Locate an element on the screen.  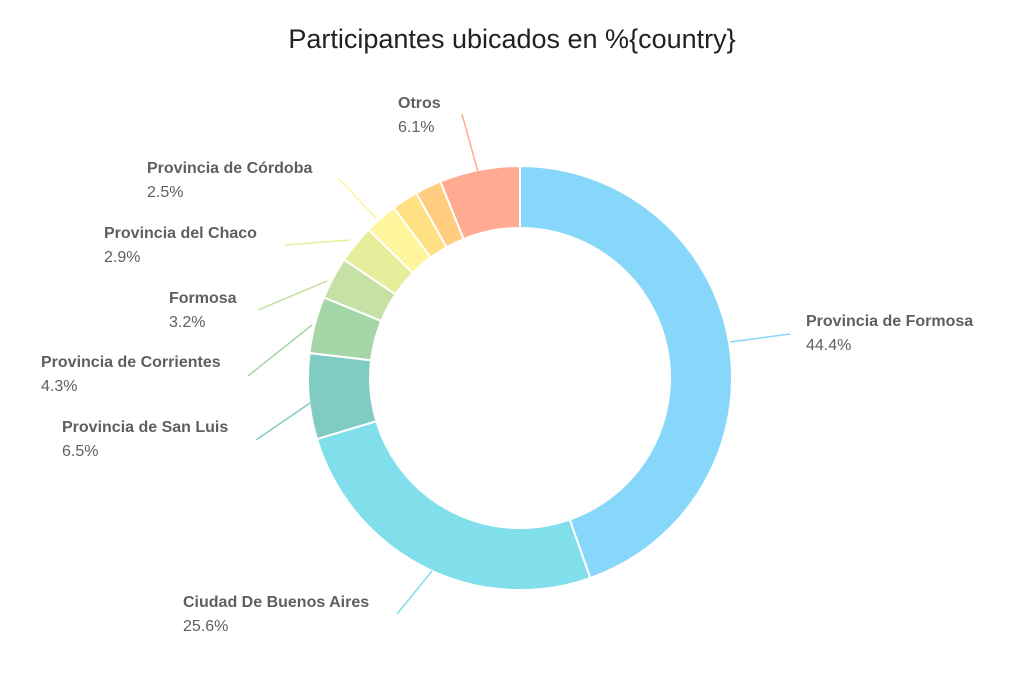
label-name-provincia-de-formosa: Provincia de Formosa is located at coordinates (889, 321).